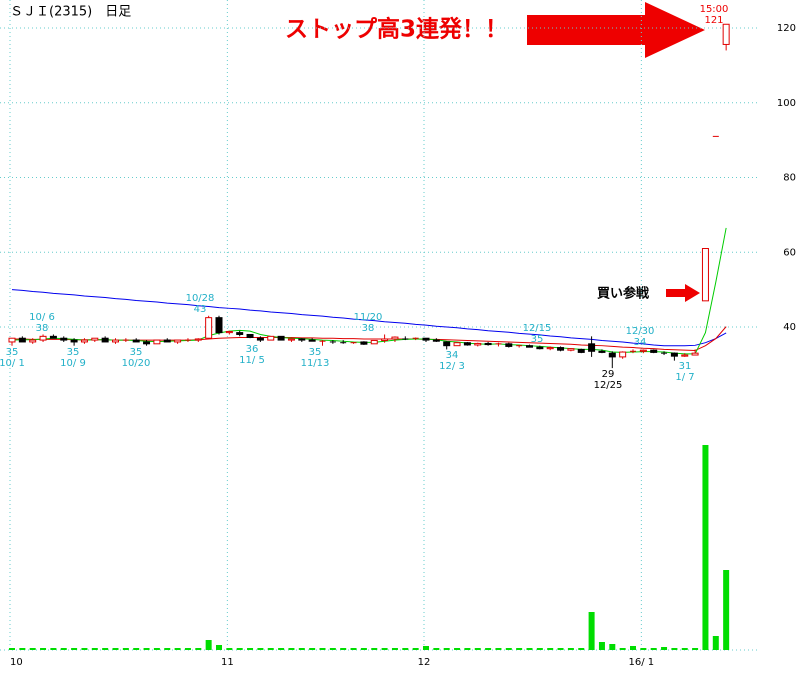 This screenshot has width=800, height=676. What do you see at coordinates (200, 309) in the screenshot?
I see `annotation-price: 43` at bounding box center [200, 309].